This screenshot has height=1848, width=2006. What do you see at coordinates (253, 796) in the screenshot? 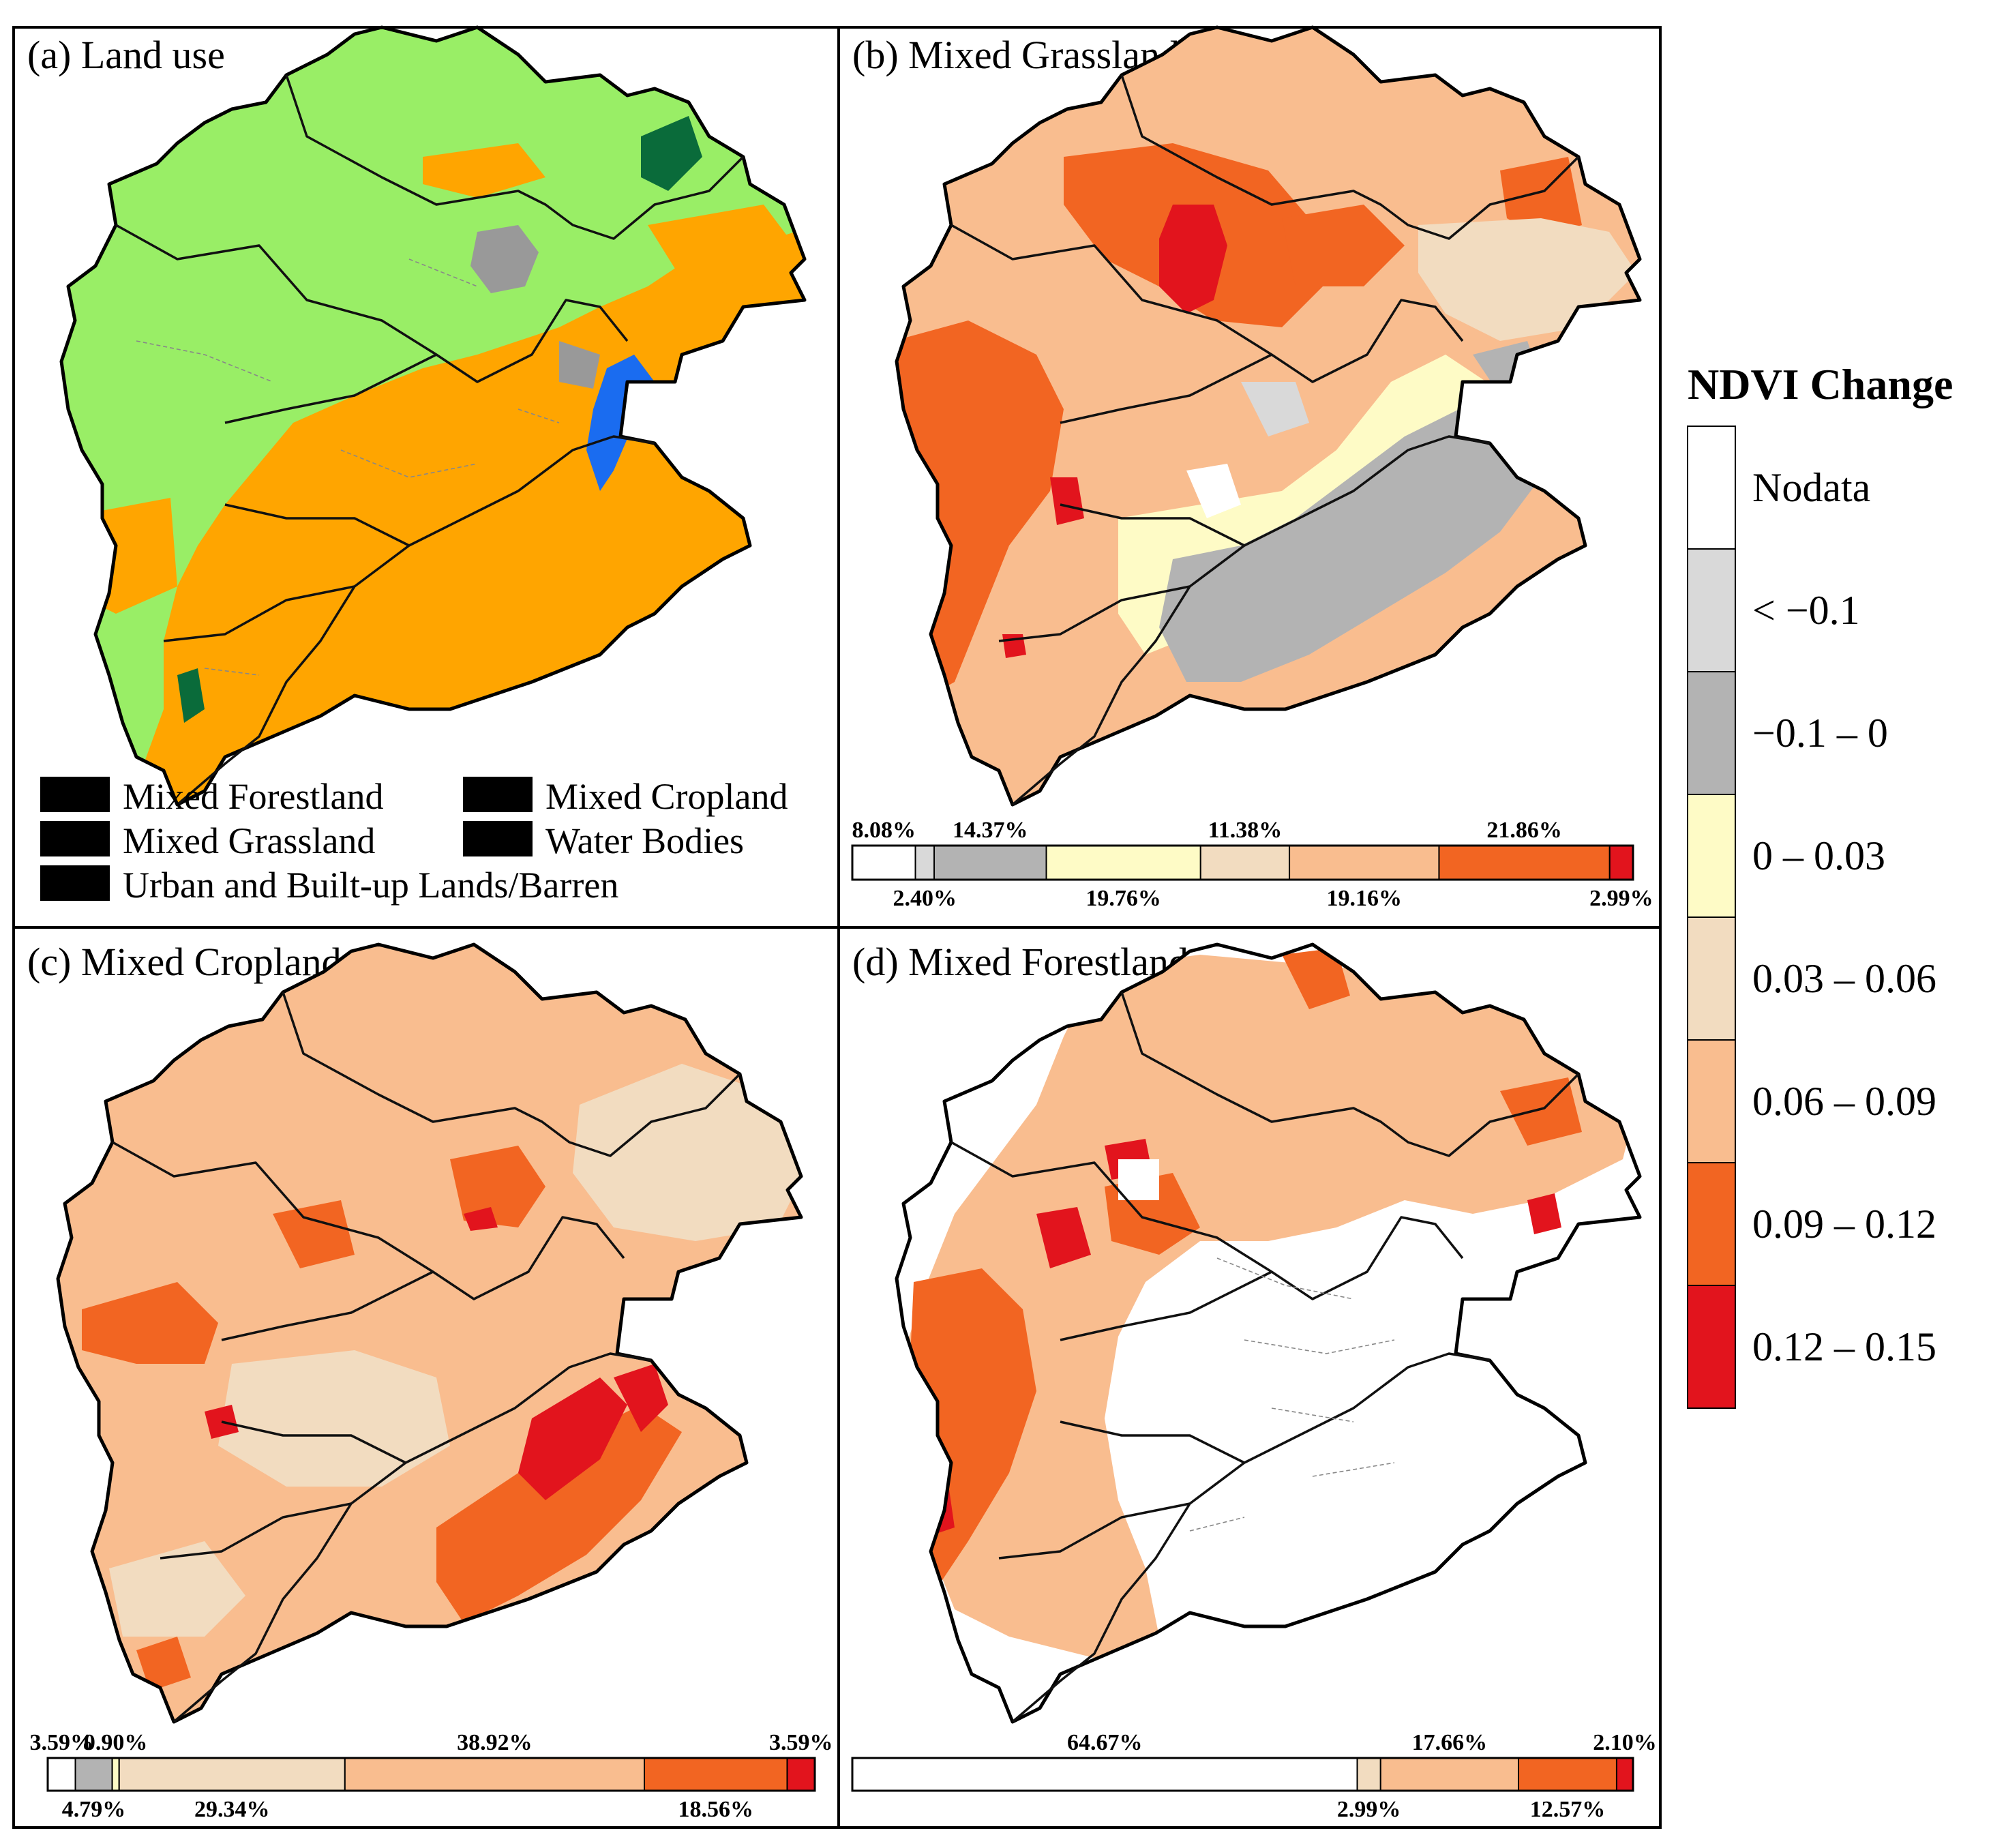
I see `legend-label-forestland: Mixed Forestland` at bounding box center [253, 796].